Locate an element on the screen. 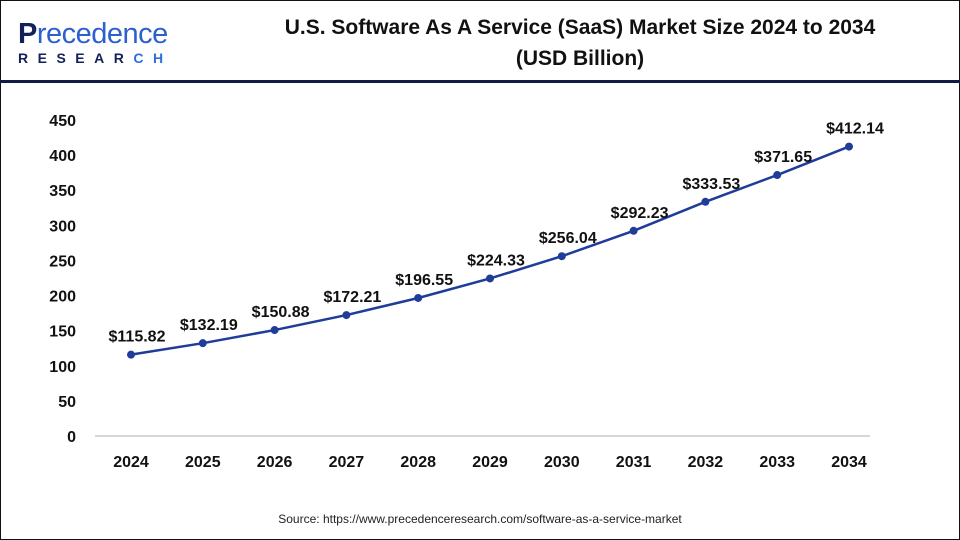 This screenshot has width=960, height=540. x-tick-label: 2024 is located at coordinates (131, 462).